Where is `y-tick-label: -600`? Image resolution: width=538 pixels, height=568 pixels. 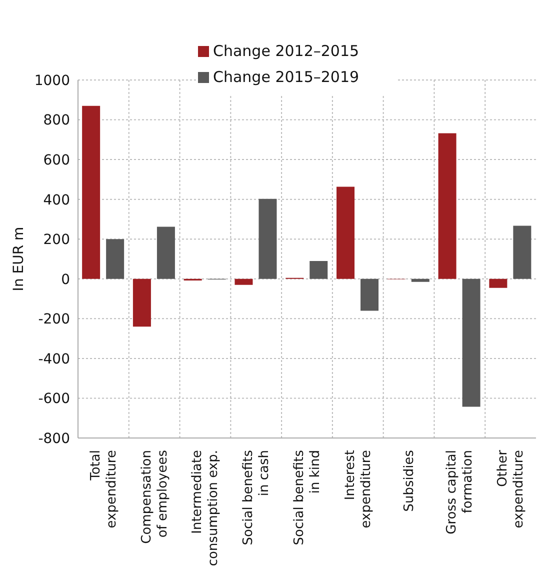 y-tick-label: -600 is located at coordinates (54, 399).